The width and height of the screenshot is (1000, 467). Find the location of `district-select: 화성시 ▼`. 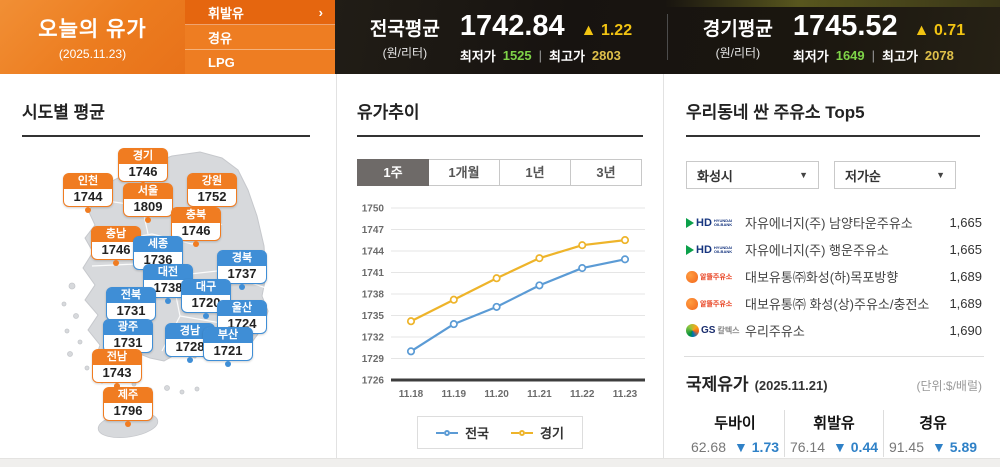

district-select: 화성시 ▼ is located at coordinates (752, 175).